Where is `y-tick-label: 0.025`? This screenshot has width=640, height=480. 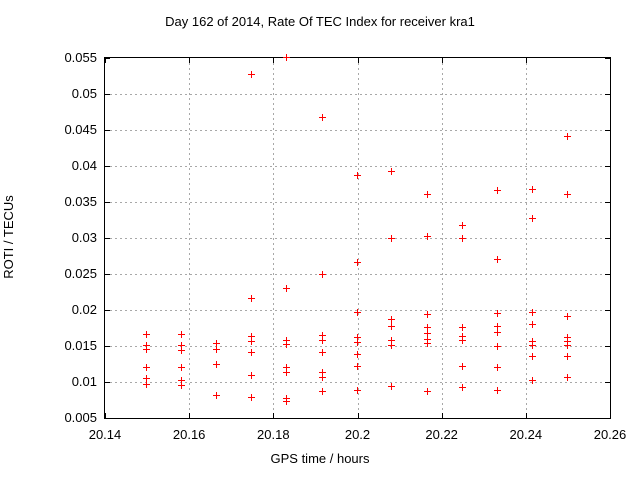 y-tick-label: 0.025 is located at coordinates (80, 273).